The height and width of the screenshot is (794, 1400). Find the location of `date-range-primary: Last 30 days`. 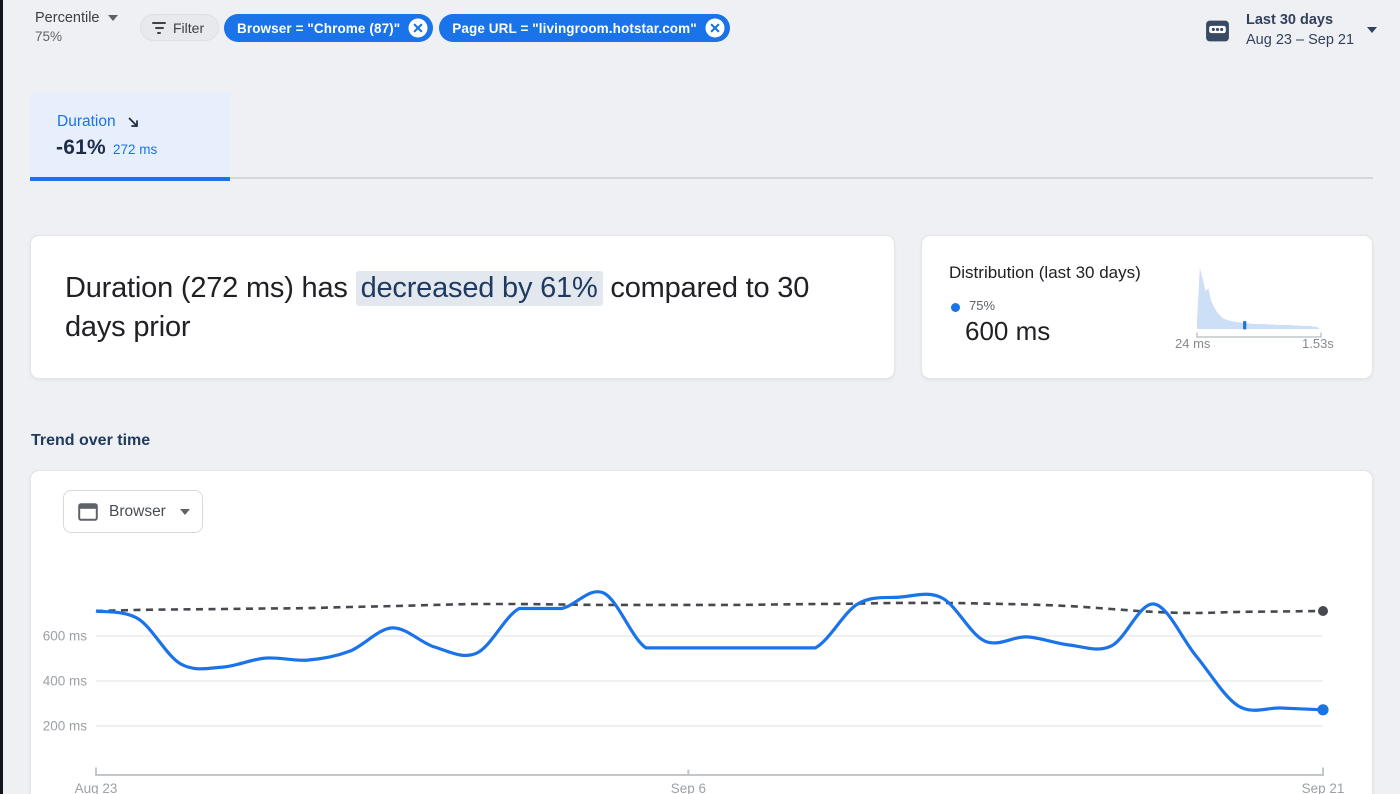

date-range-primary: Last 30 days is located at coordinates (1290, 20).